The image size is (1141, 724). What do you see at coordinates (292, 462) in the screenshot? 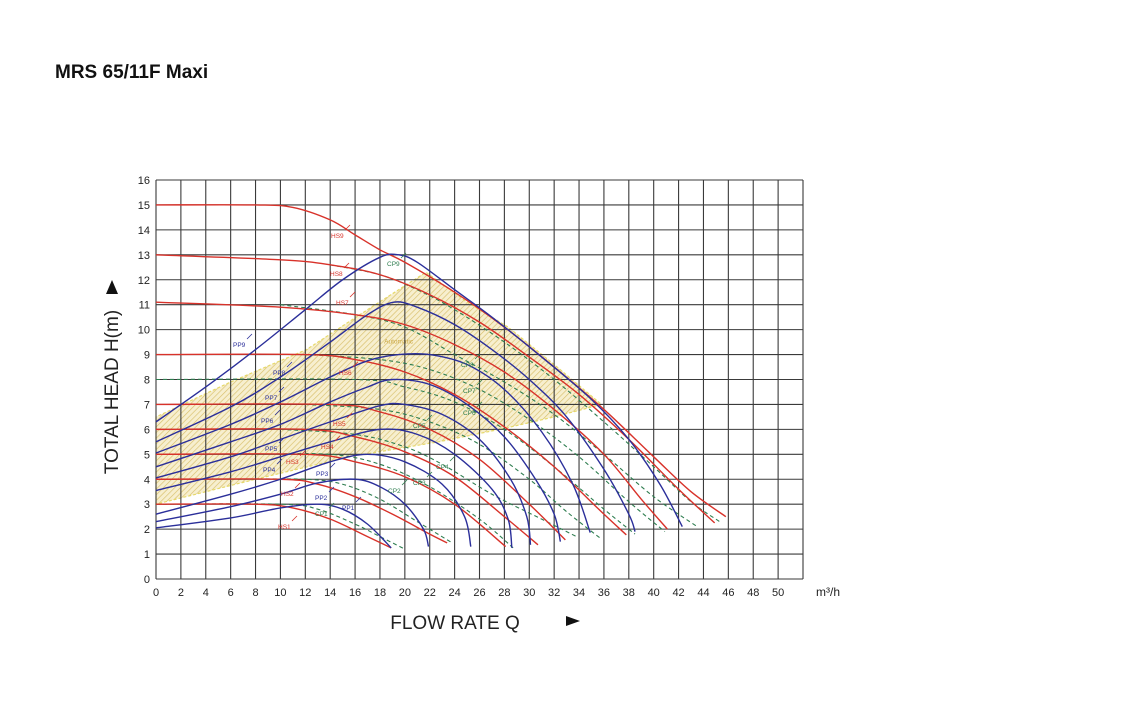
I see `curve-label-hs3: HS3` at bounding box center [292, 462].